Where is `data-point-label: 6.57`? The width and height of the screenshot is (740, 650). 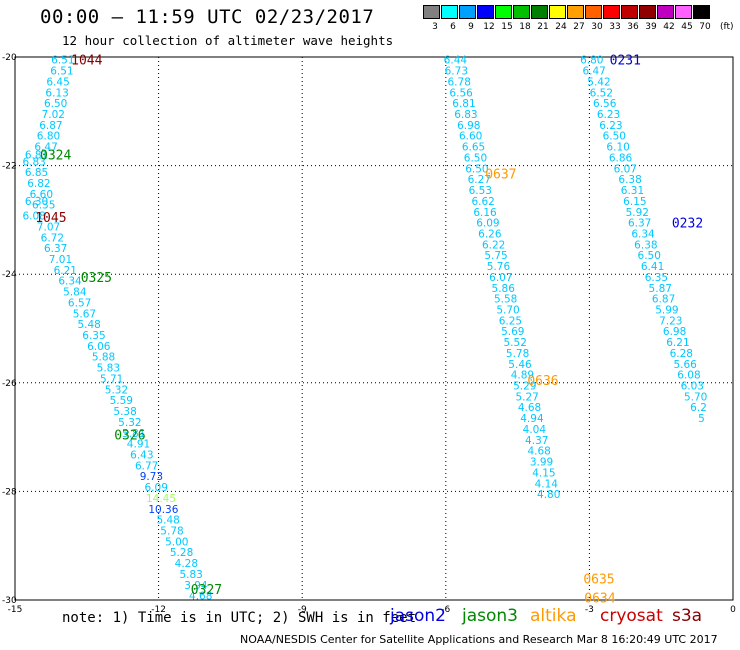
data-point-label: 6.57 is located at coordinates (79, 303).